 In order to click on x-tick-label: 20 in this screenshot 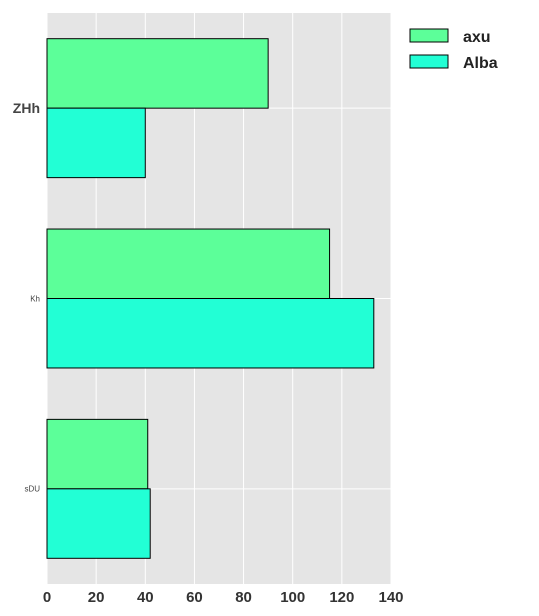, I will do `click(96, 597)`.